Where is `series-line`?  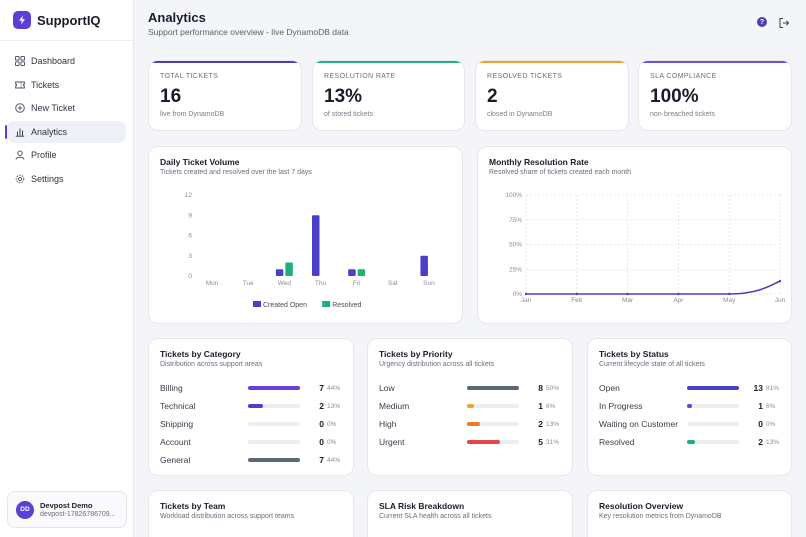
series-line is located at coordinates (653, 287).